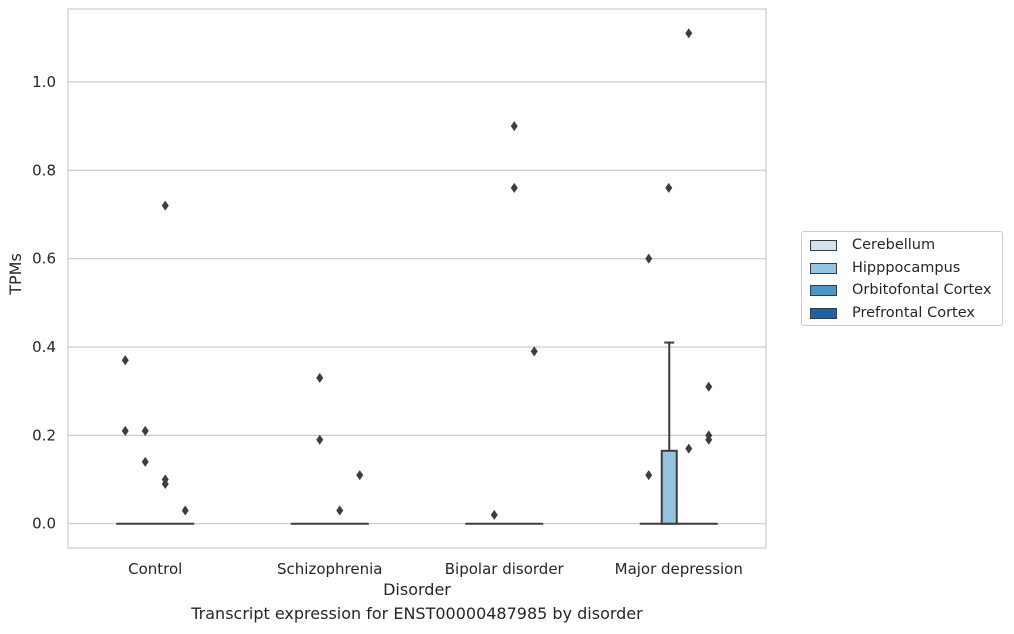 The width and height of the screenshot is (1014, 634). I want to click on legend-label-cerebellum: Cerebellum, so click(894, 245).